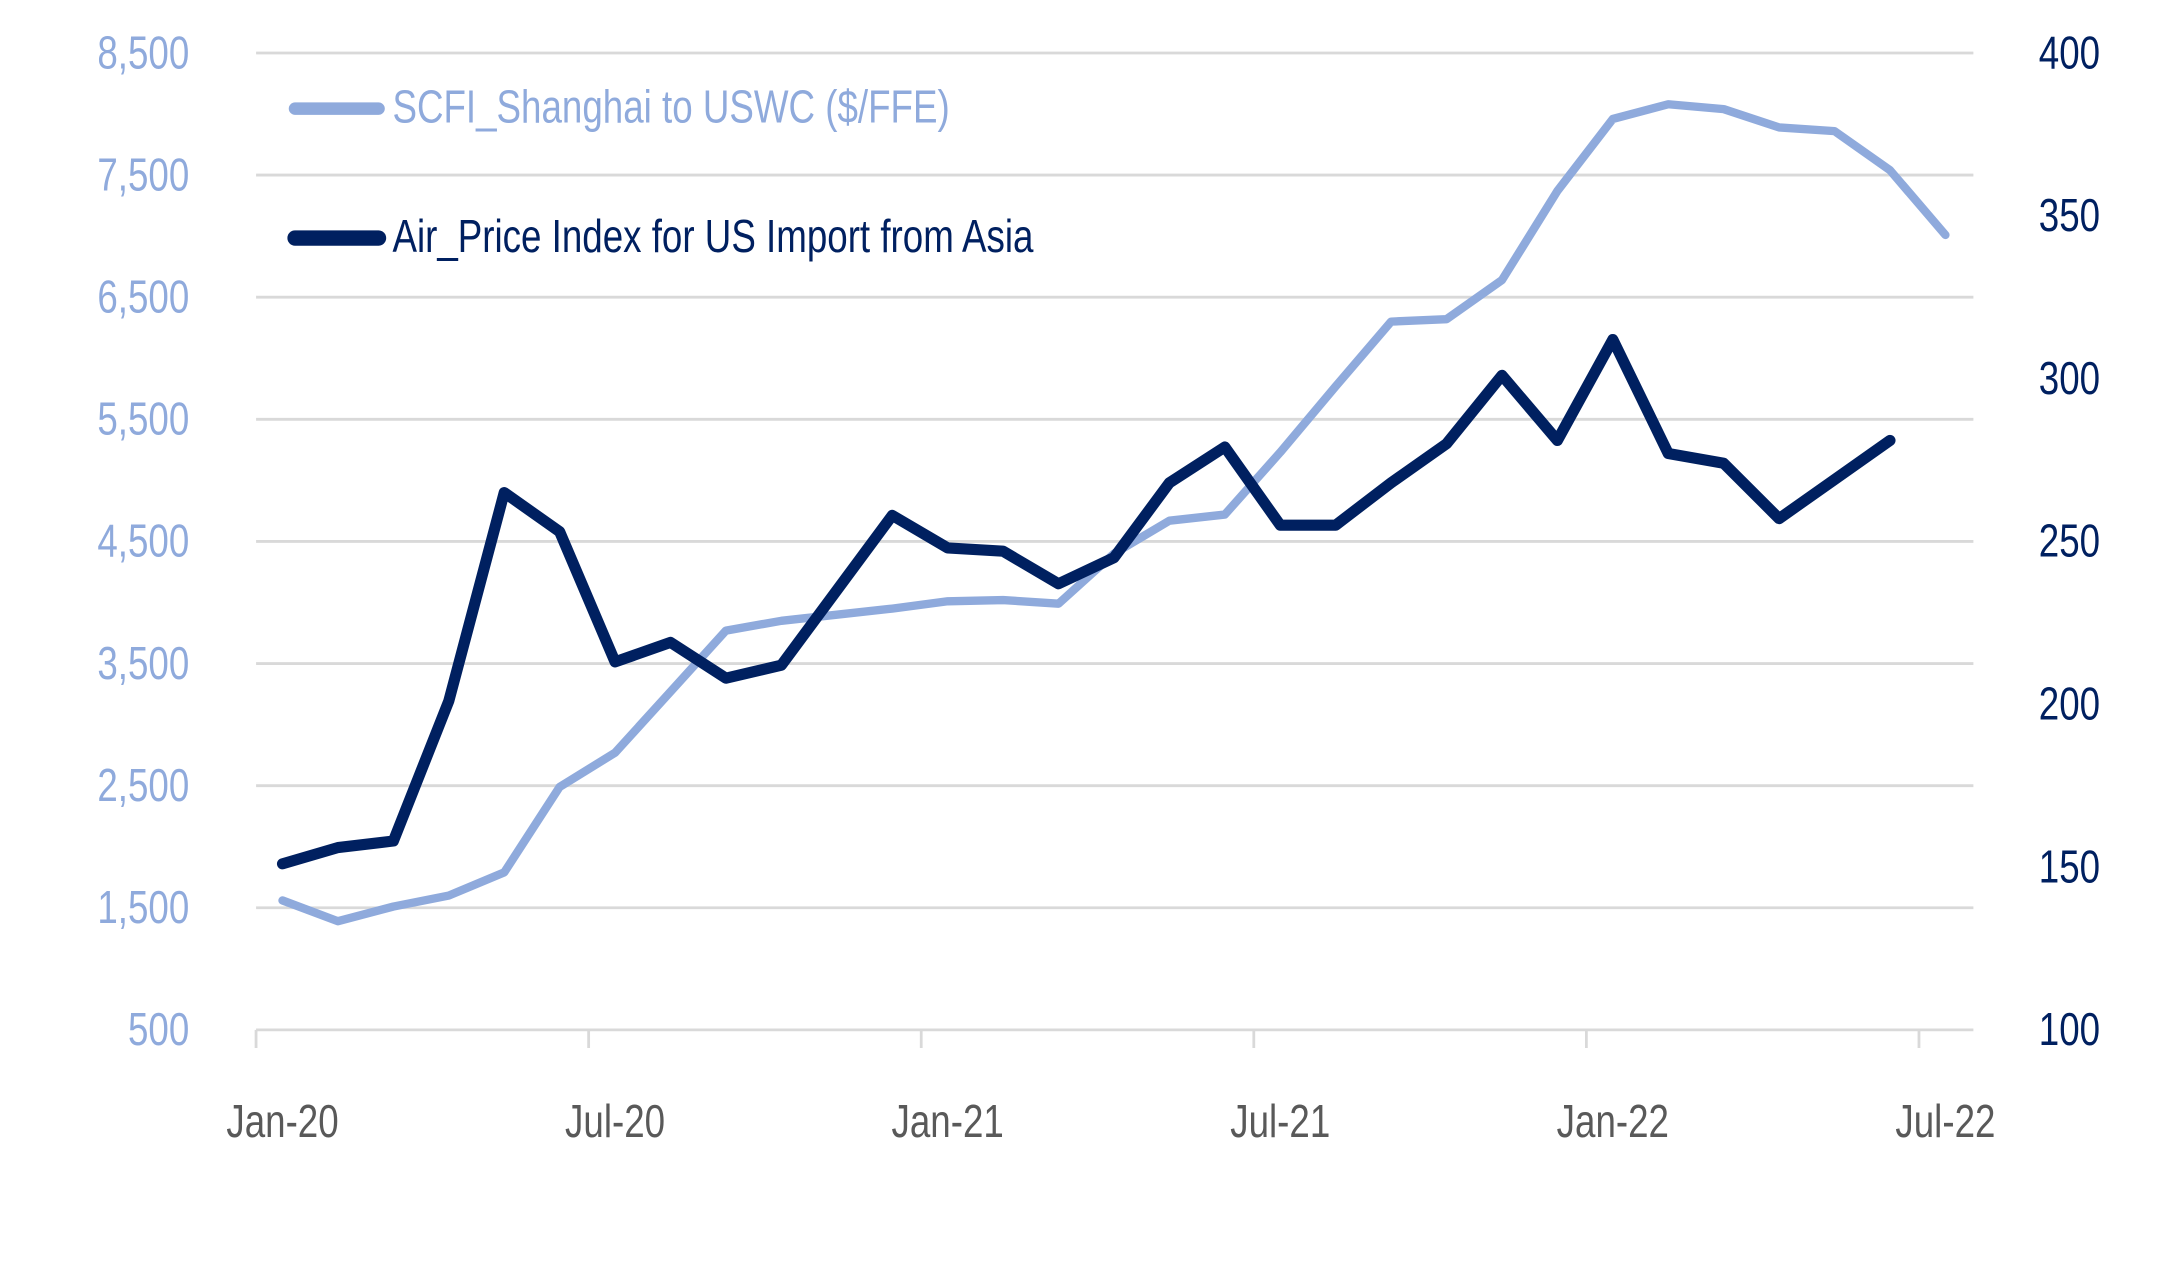 The height and width of the screenshot is (1261, 2171). I want to click on left-tick-label: 4,500, so click(143, 541).